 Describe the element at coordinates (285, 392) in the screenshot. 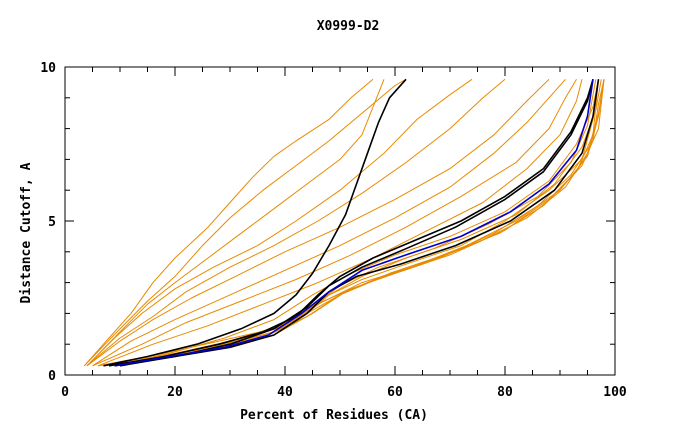

I see `x-tick-label: 40` at that location.